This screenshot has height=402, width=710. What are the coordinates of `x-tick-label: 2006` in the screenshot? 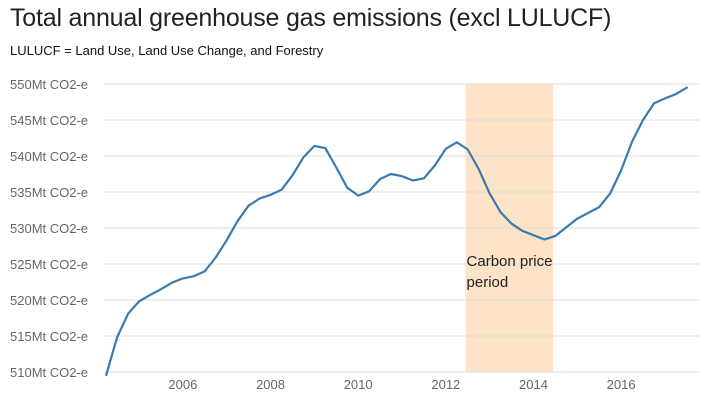 It's located at (182, 384).